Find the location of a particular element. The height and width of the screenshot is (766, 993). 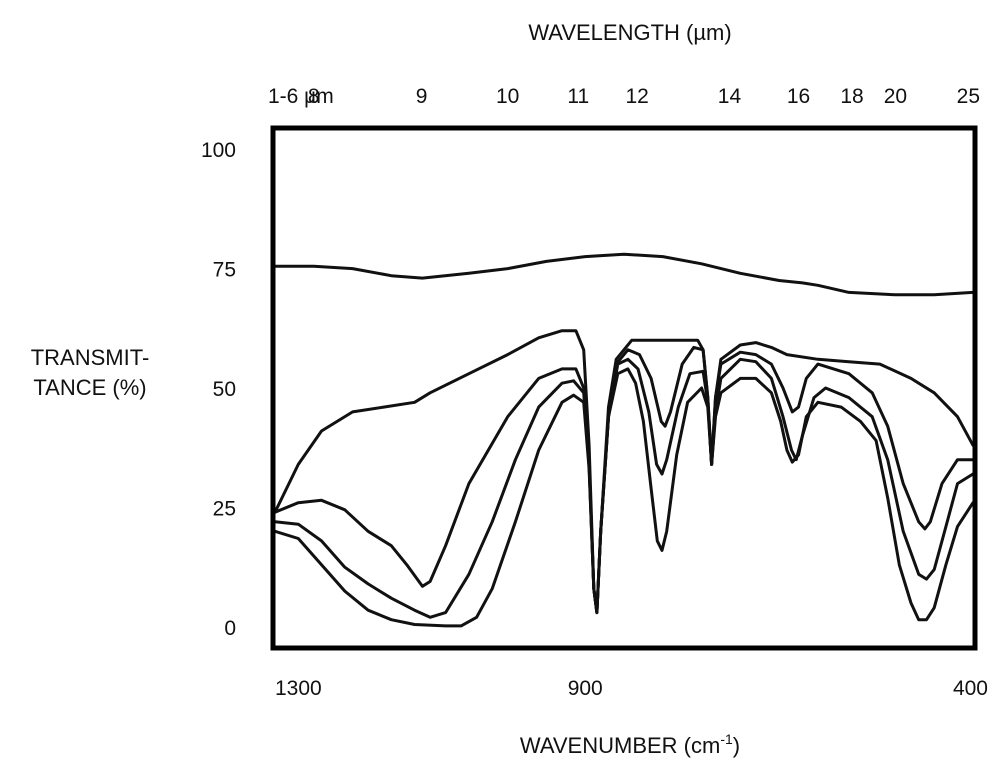

top-tick-labels: 1-6 µm8 9 10 11 12 14 16 18 20 25 is located at coordinates (624, 96).